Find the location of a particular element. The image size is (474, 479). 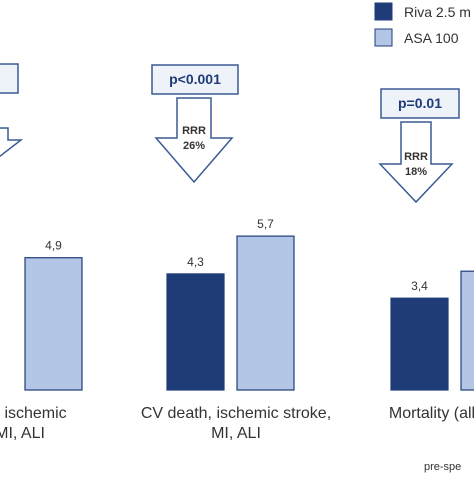

data-label: 5,7 is located at coordinates (265, 224).